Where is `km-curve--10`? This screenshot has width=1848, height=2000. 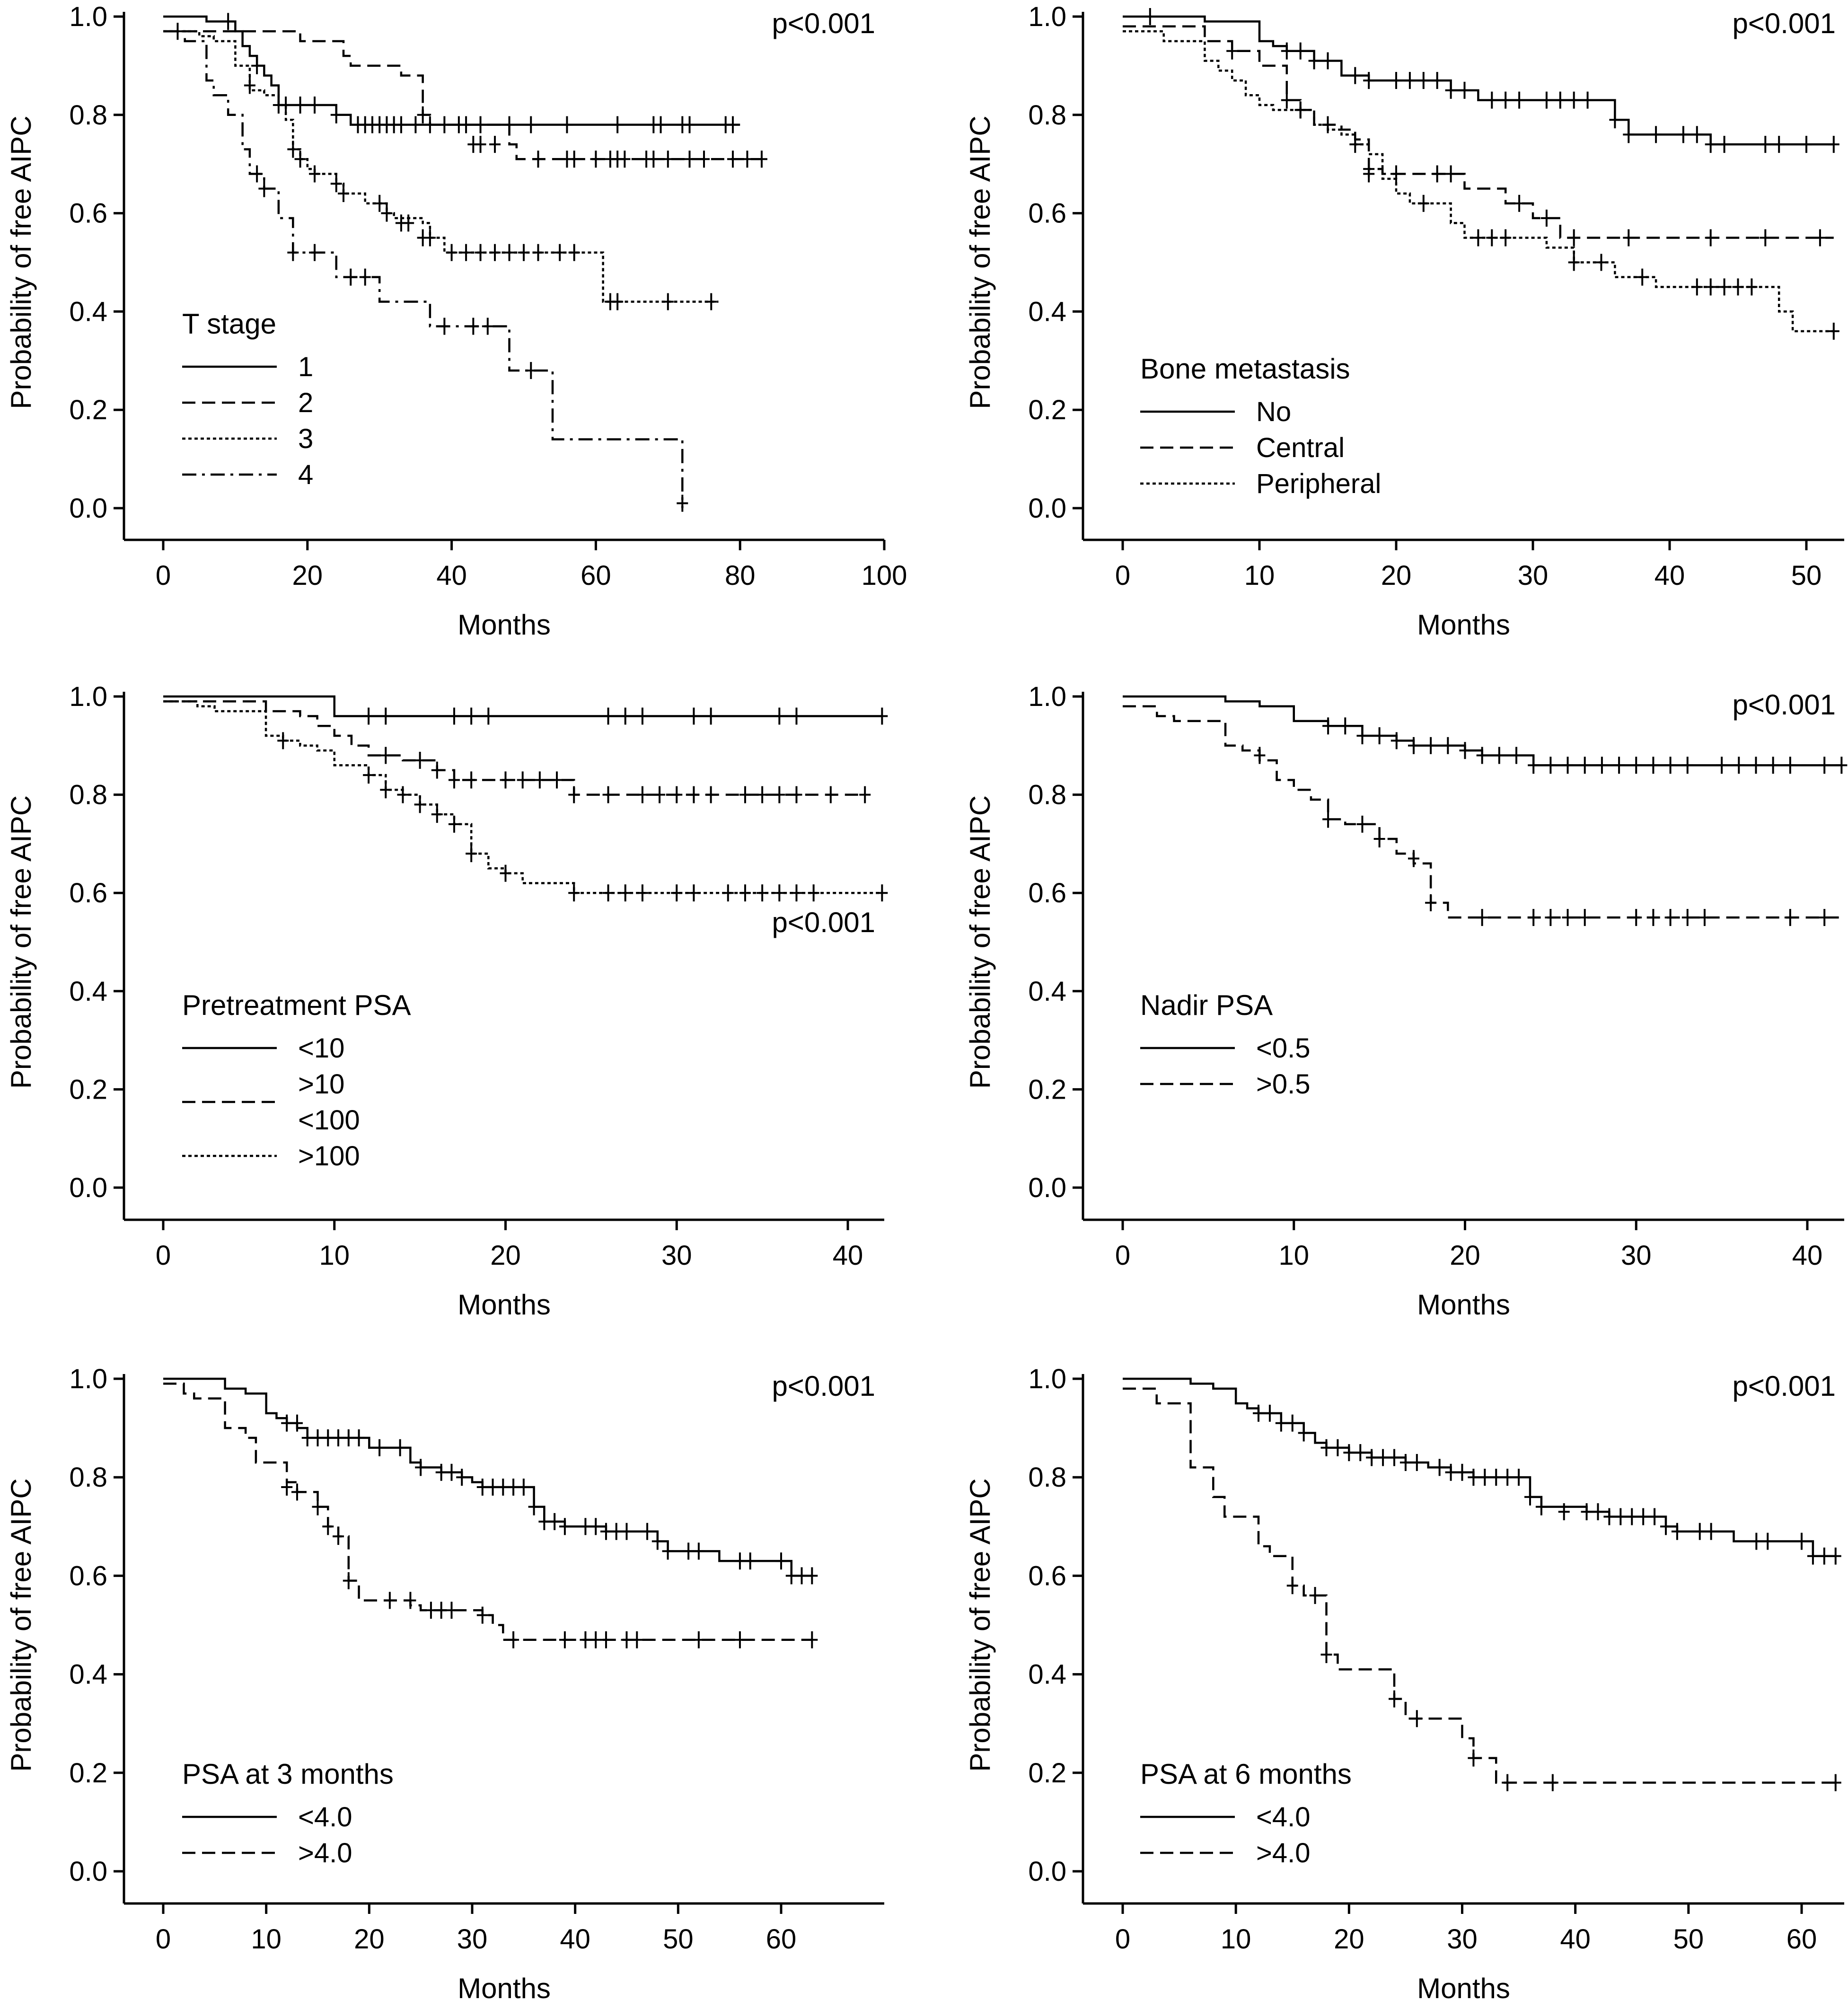 km-curve--10 is located at coordinates (522, 706).